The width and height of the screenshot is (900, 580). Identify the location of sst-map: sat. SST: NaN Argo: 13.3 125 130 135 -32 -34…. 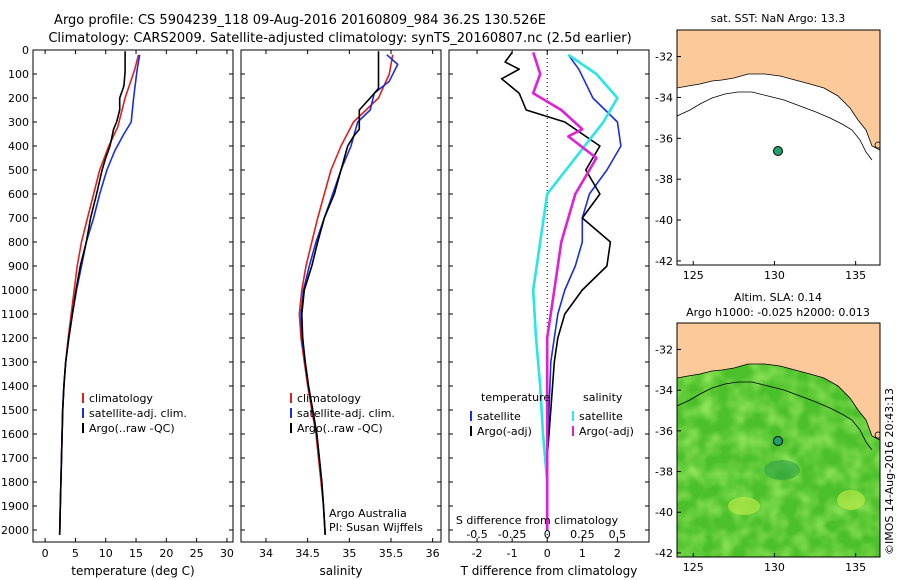
(768, 147).